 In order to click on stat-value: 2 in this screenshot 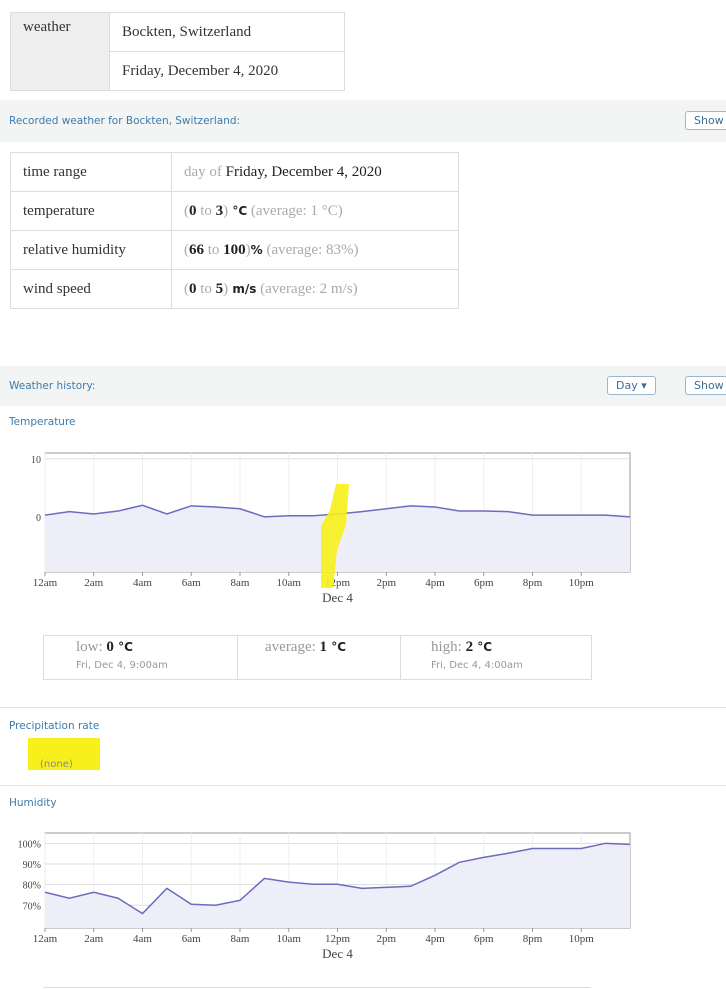, I will do `click(469, 647)`.